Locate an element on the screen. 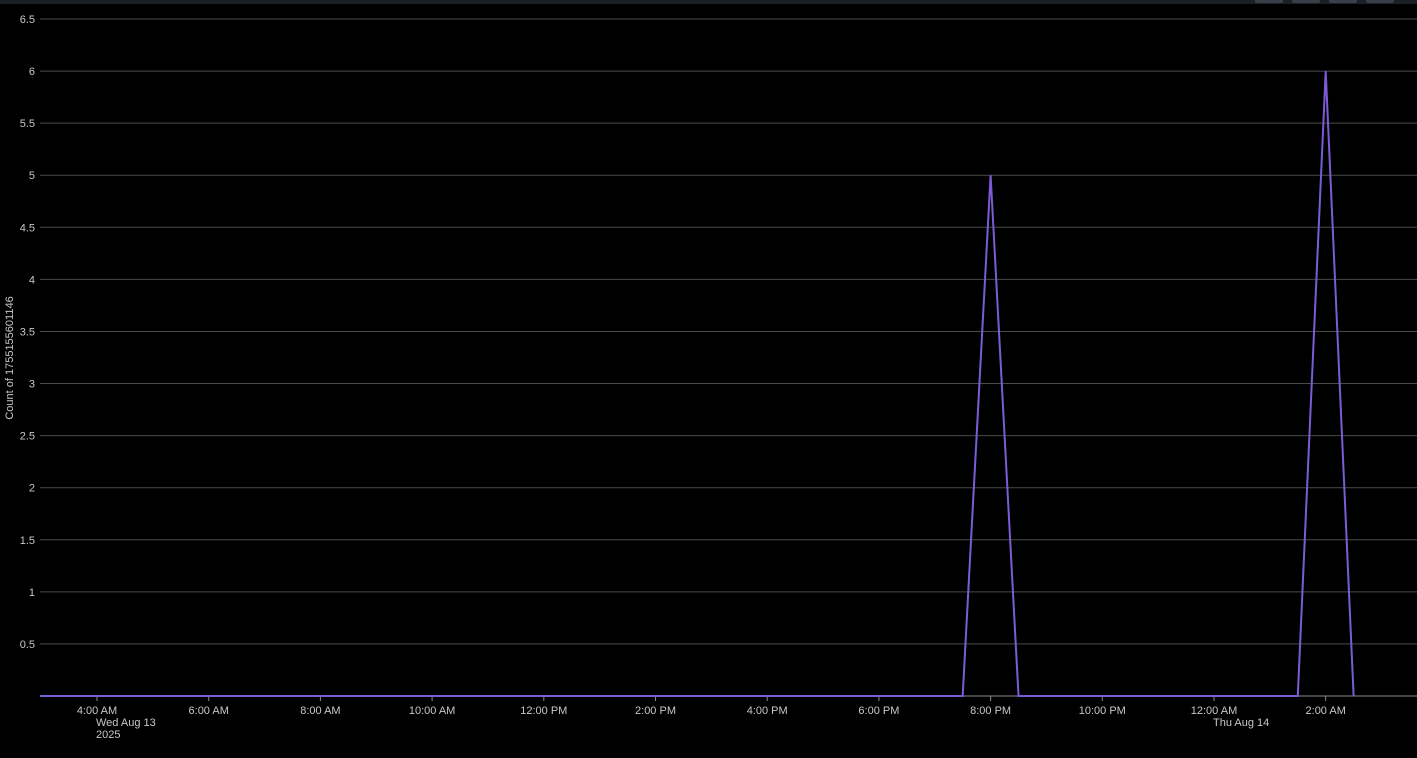 This screenshot has height=758, width=1417. y-tick-label: 1.5 is located at coordinates (27, 541).